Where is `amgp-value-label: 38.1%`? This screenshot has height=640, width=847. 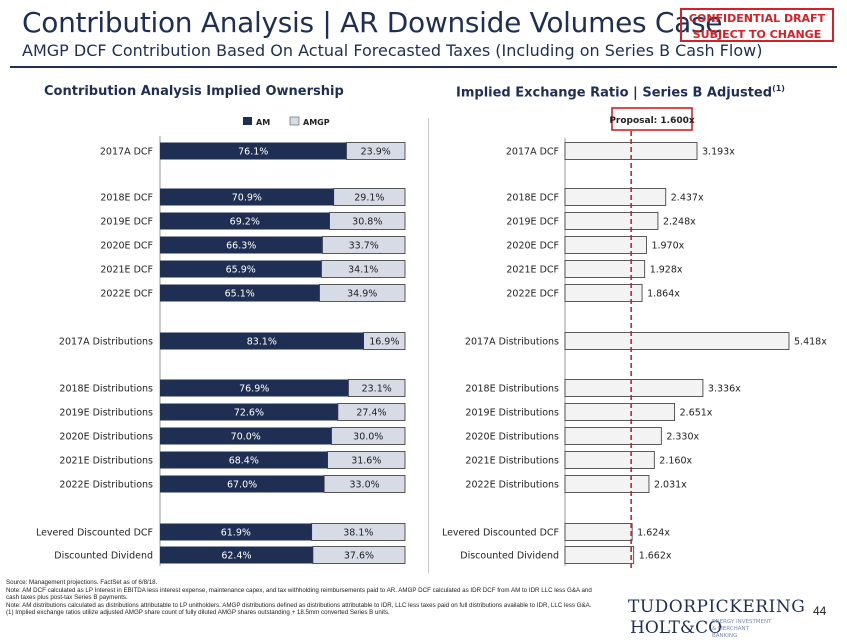
amgp-value-label: 38.1% is located at coordinates (358, 533).